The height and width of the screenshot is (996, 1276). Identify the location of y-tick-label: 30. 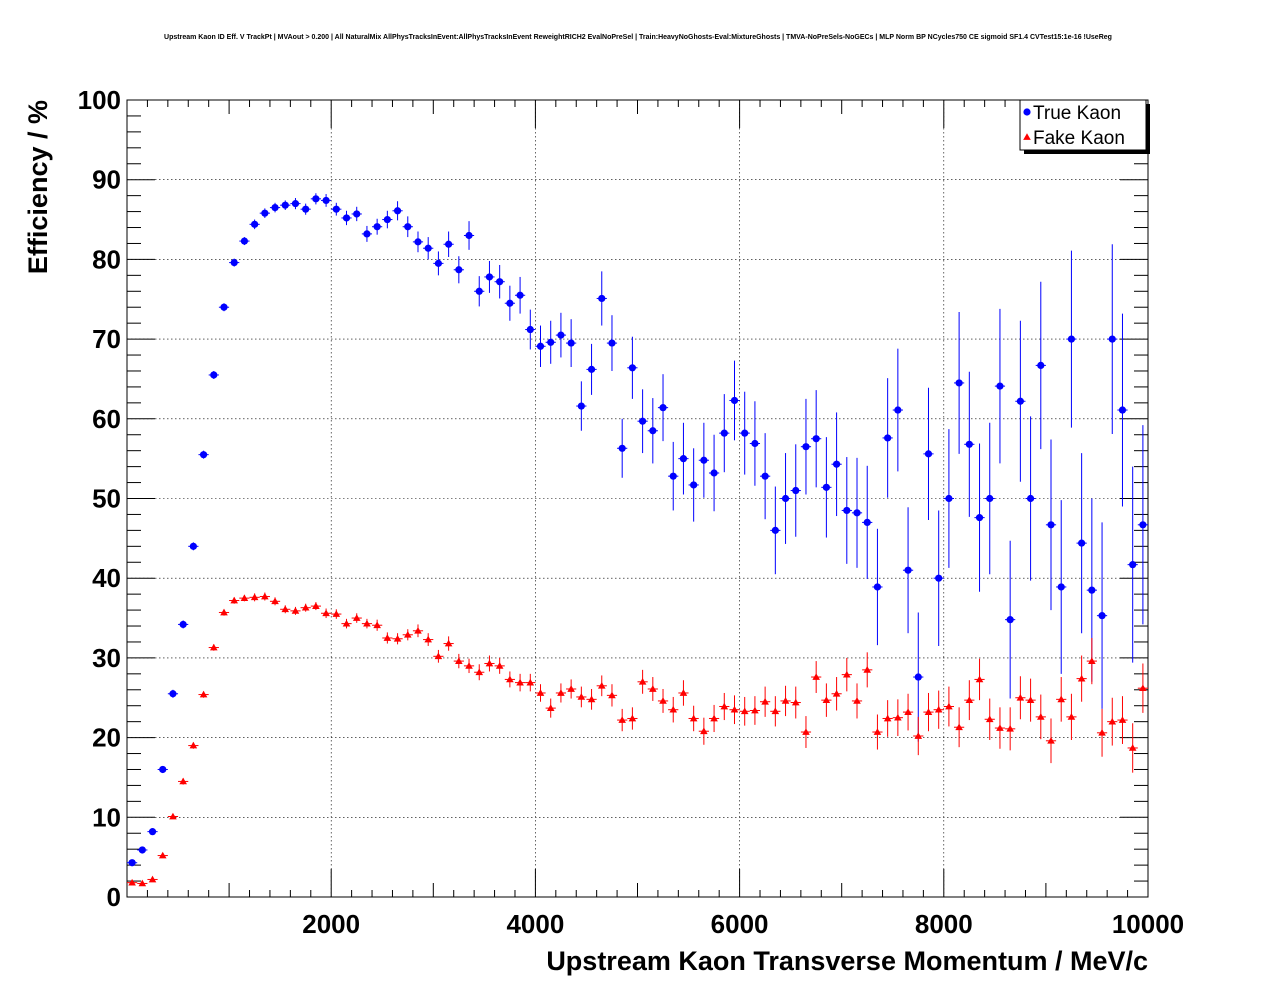
(106, 658).